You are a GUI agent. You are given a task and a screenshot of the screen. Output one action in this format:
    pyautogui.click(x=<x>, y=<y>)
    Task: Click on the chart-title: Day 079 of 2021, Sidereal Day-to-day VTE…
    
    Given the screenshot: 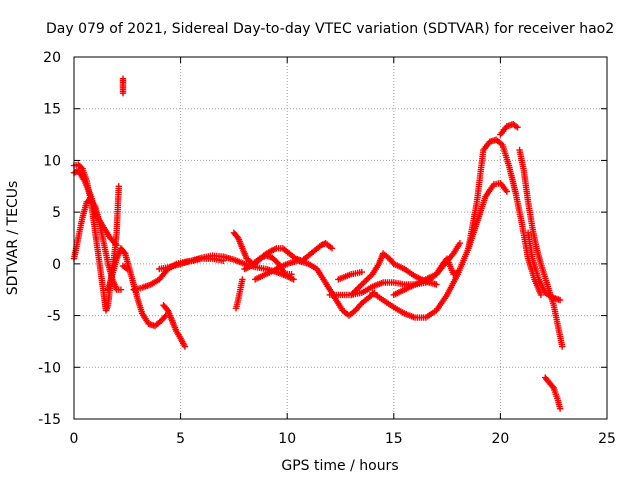 What is the action you would take?
    pyautogui.click(x=330, y=29)
    